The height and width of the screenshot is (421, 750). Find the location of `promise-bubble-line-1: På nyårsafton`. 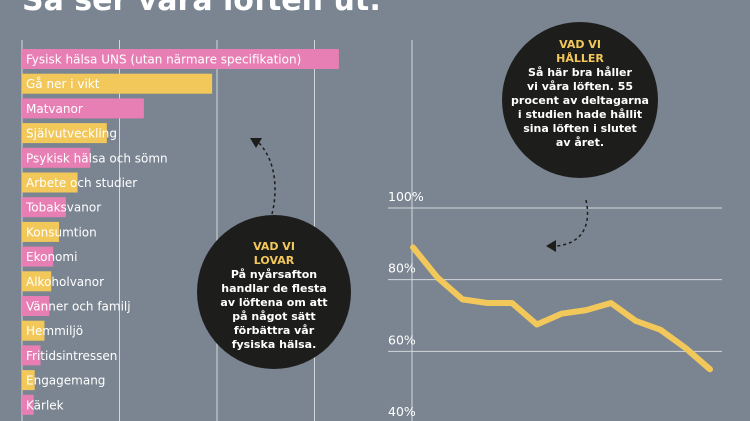

promise-bubble-line-1: På nyårsafton is located at coordinates (274, 274).